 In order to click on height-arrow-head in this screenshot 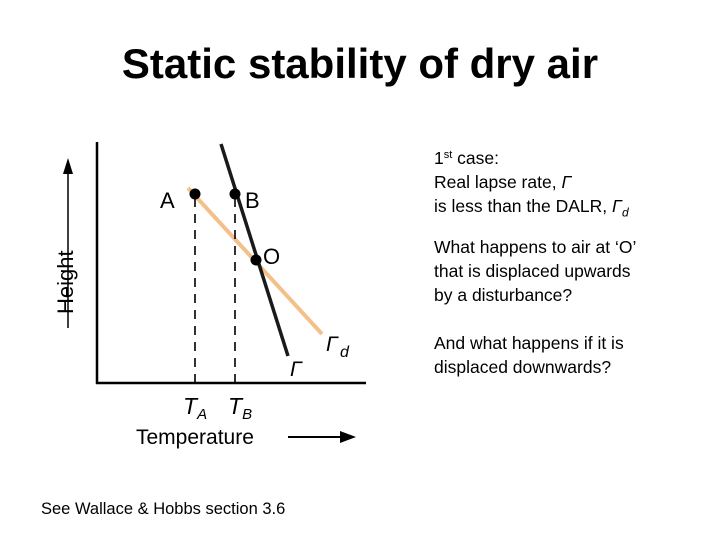, I will do `click(68, 166)`.